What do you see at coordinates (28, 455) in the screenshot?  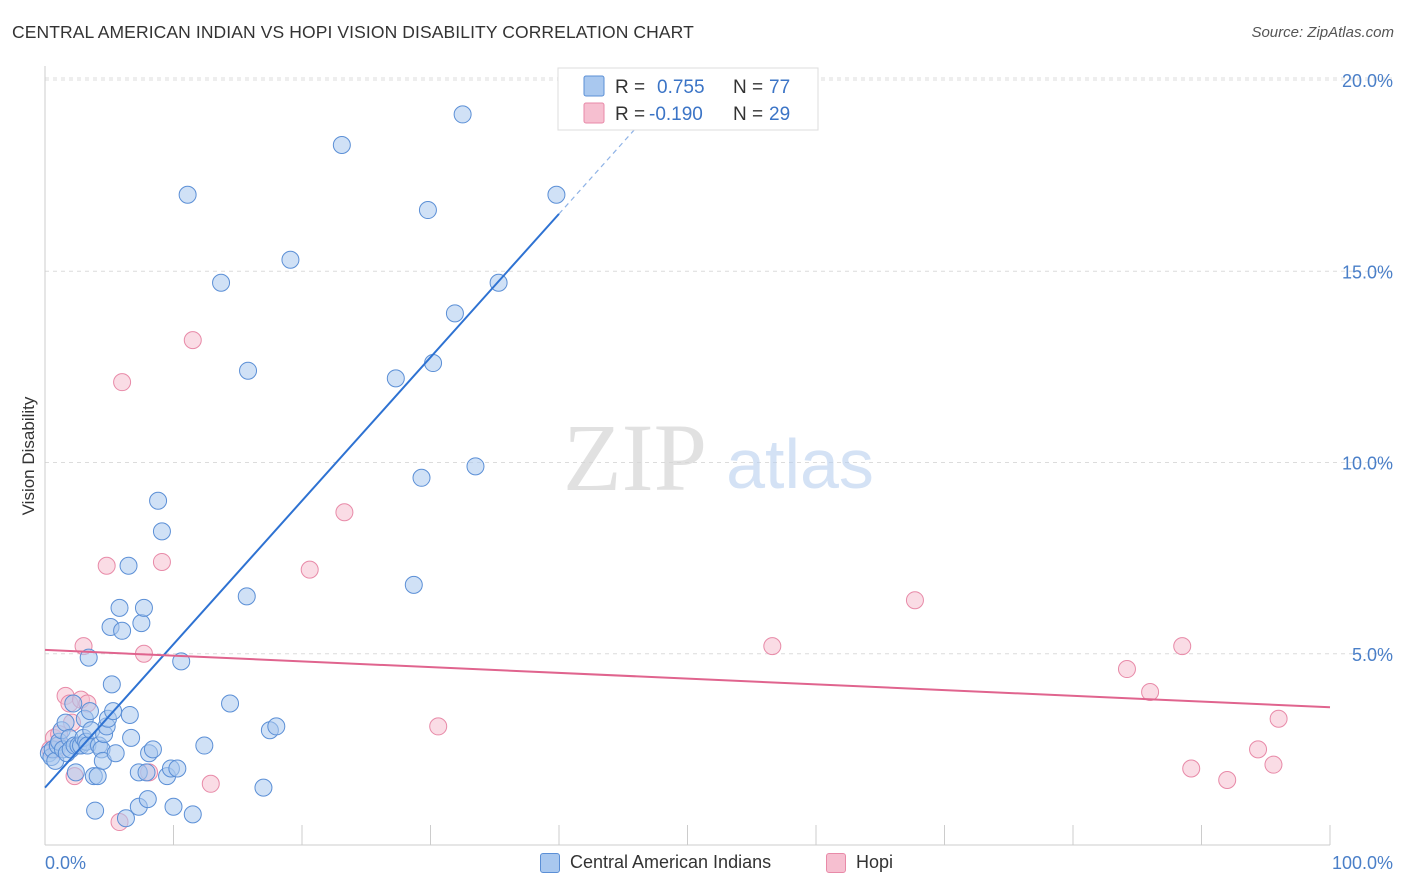 I see `y-axis-label: Vision Disability` at bounding box center [28, 455].